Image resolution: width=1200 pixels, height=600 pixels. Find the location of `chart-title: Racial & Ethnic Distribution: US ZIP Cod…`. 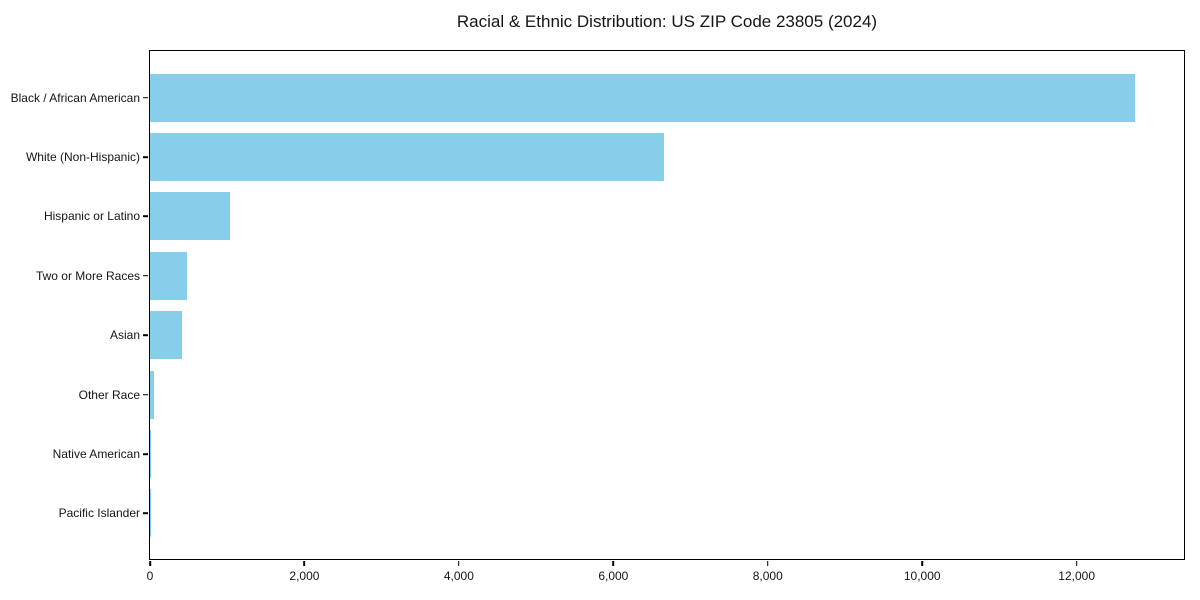

chart-title: Racial & Ethnic Distribution: US ZIP Cod… is located at coordinates (667, 21).